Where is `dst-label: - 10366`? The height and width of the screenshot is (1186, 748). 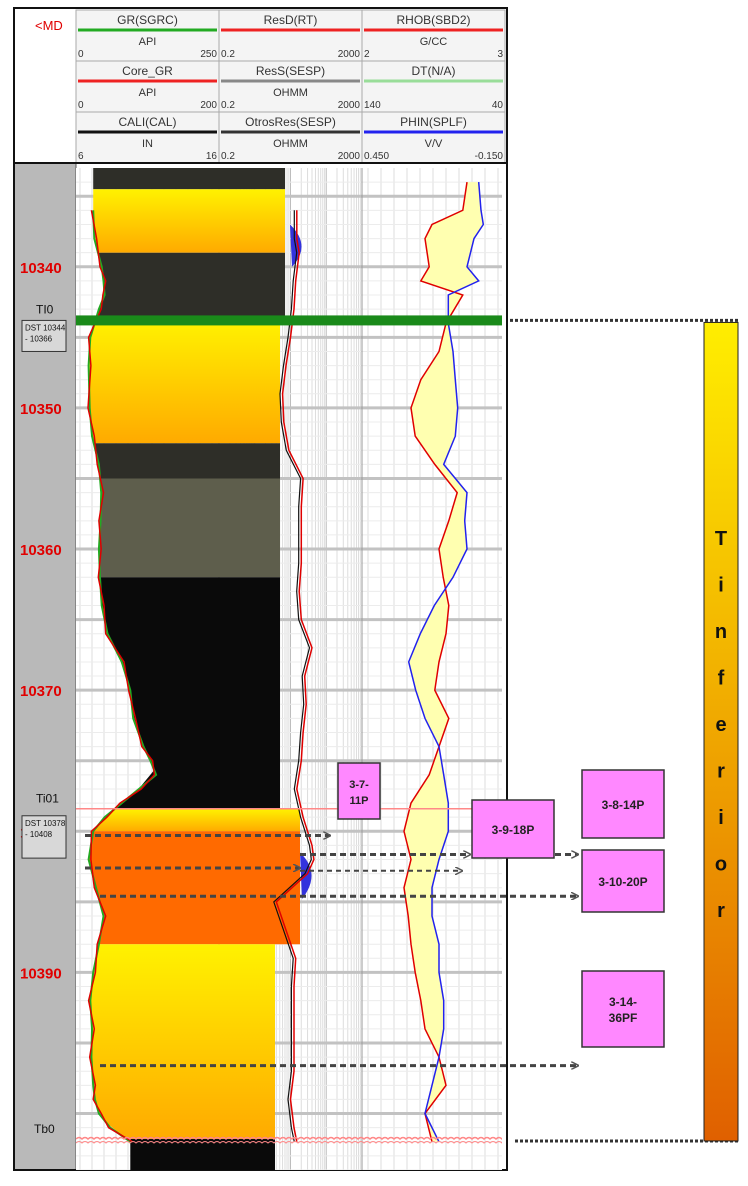
dst-label: - 10366 is located at coordinates (39, 338).